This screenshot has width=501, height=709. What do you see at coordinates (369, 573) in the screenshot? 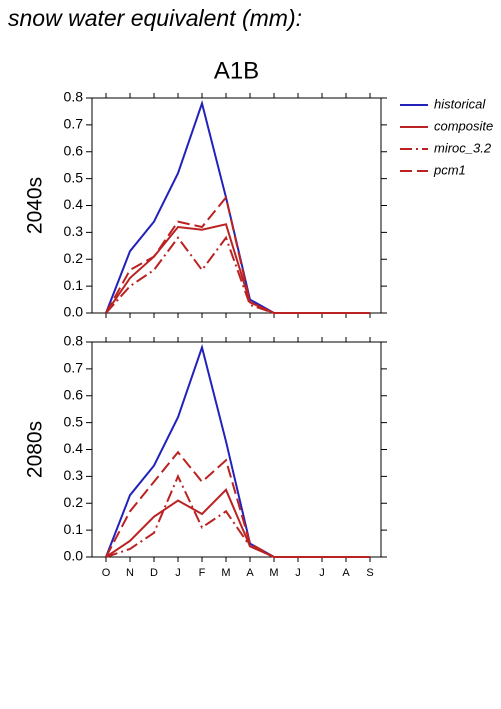
I see `x-tick-label: S` at bounding box center [369, 573].